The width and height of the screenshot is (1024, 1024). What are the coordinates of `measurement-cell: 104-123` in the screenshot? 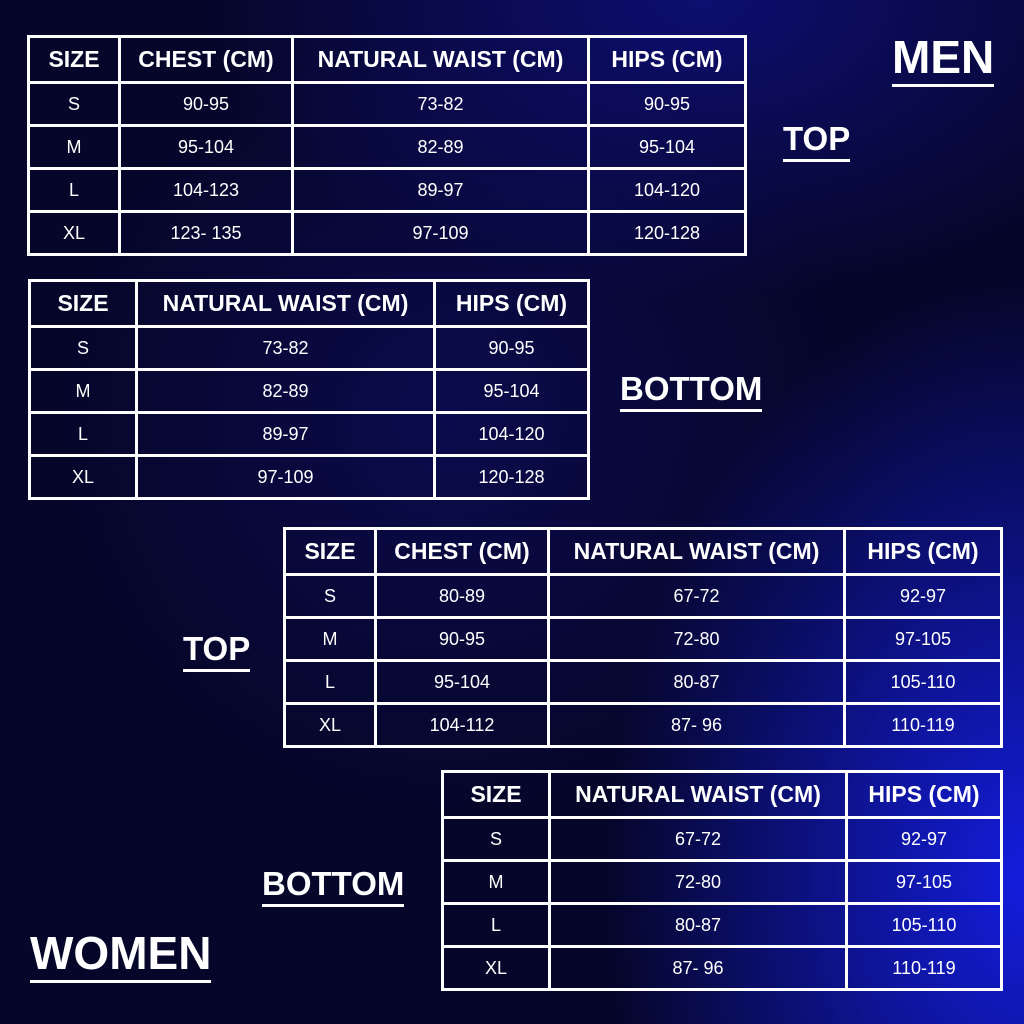 It's located at (206, 190).